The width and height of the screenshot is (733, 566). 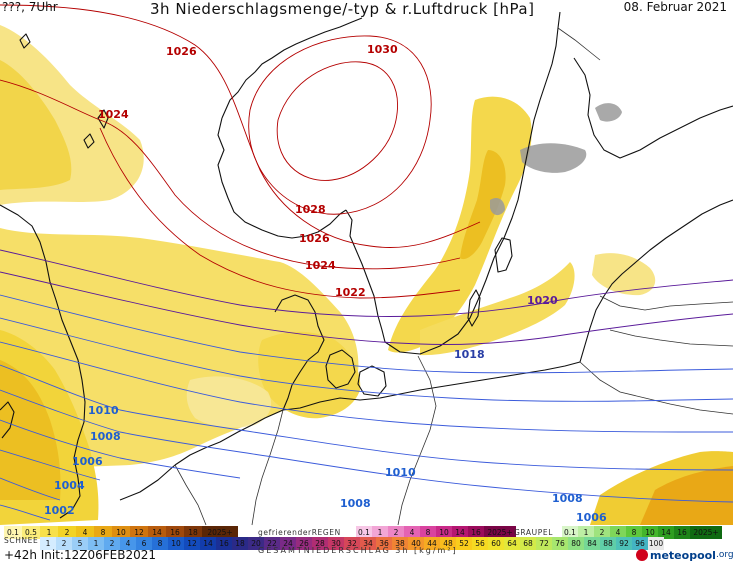 I want to click on legend-freezing-label: gefrierenderREGEN, so click(x=299, y=532).